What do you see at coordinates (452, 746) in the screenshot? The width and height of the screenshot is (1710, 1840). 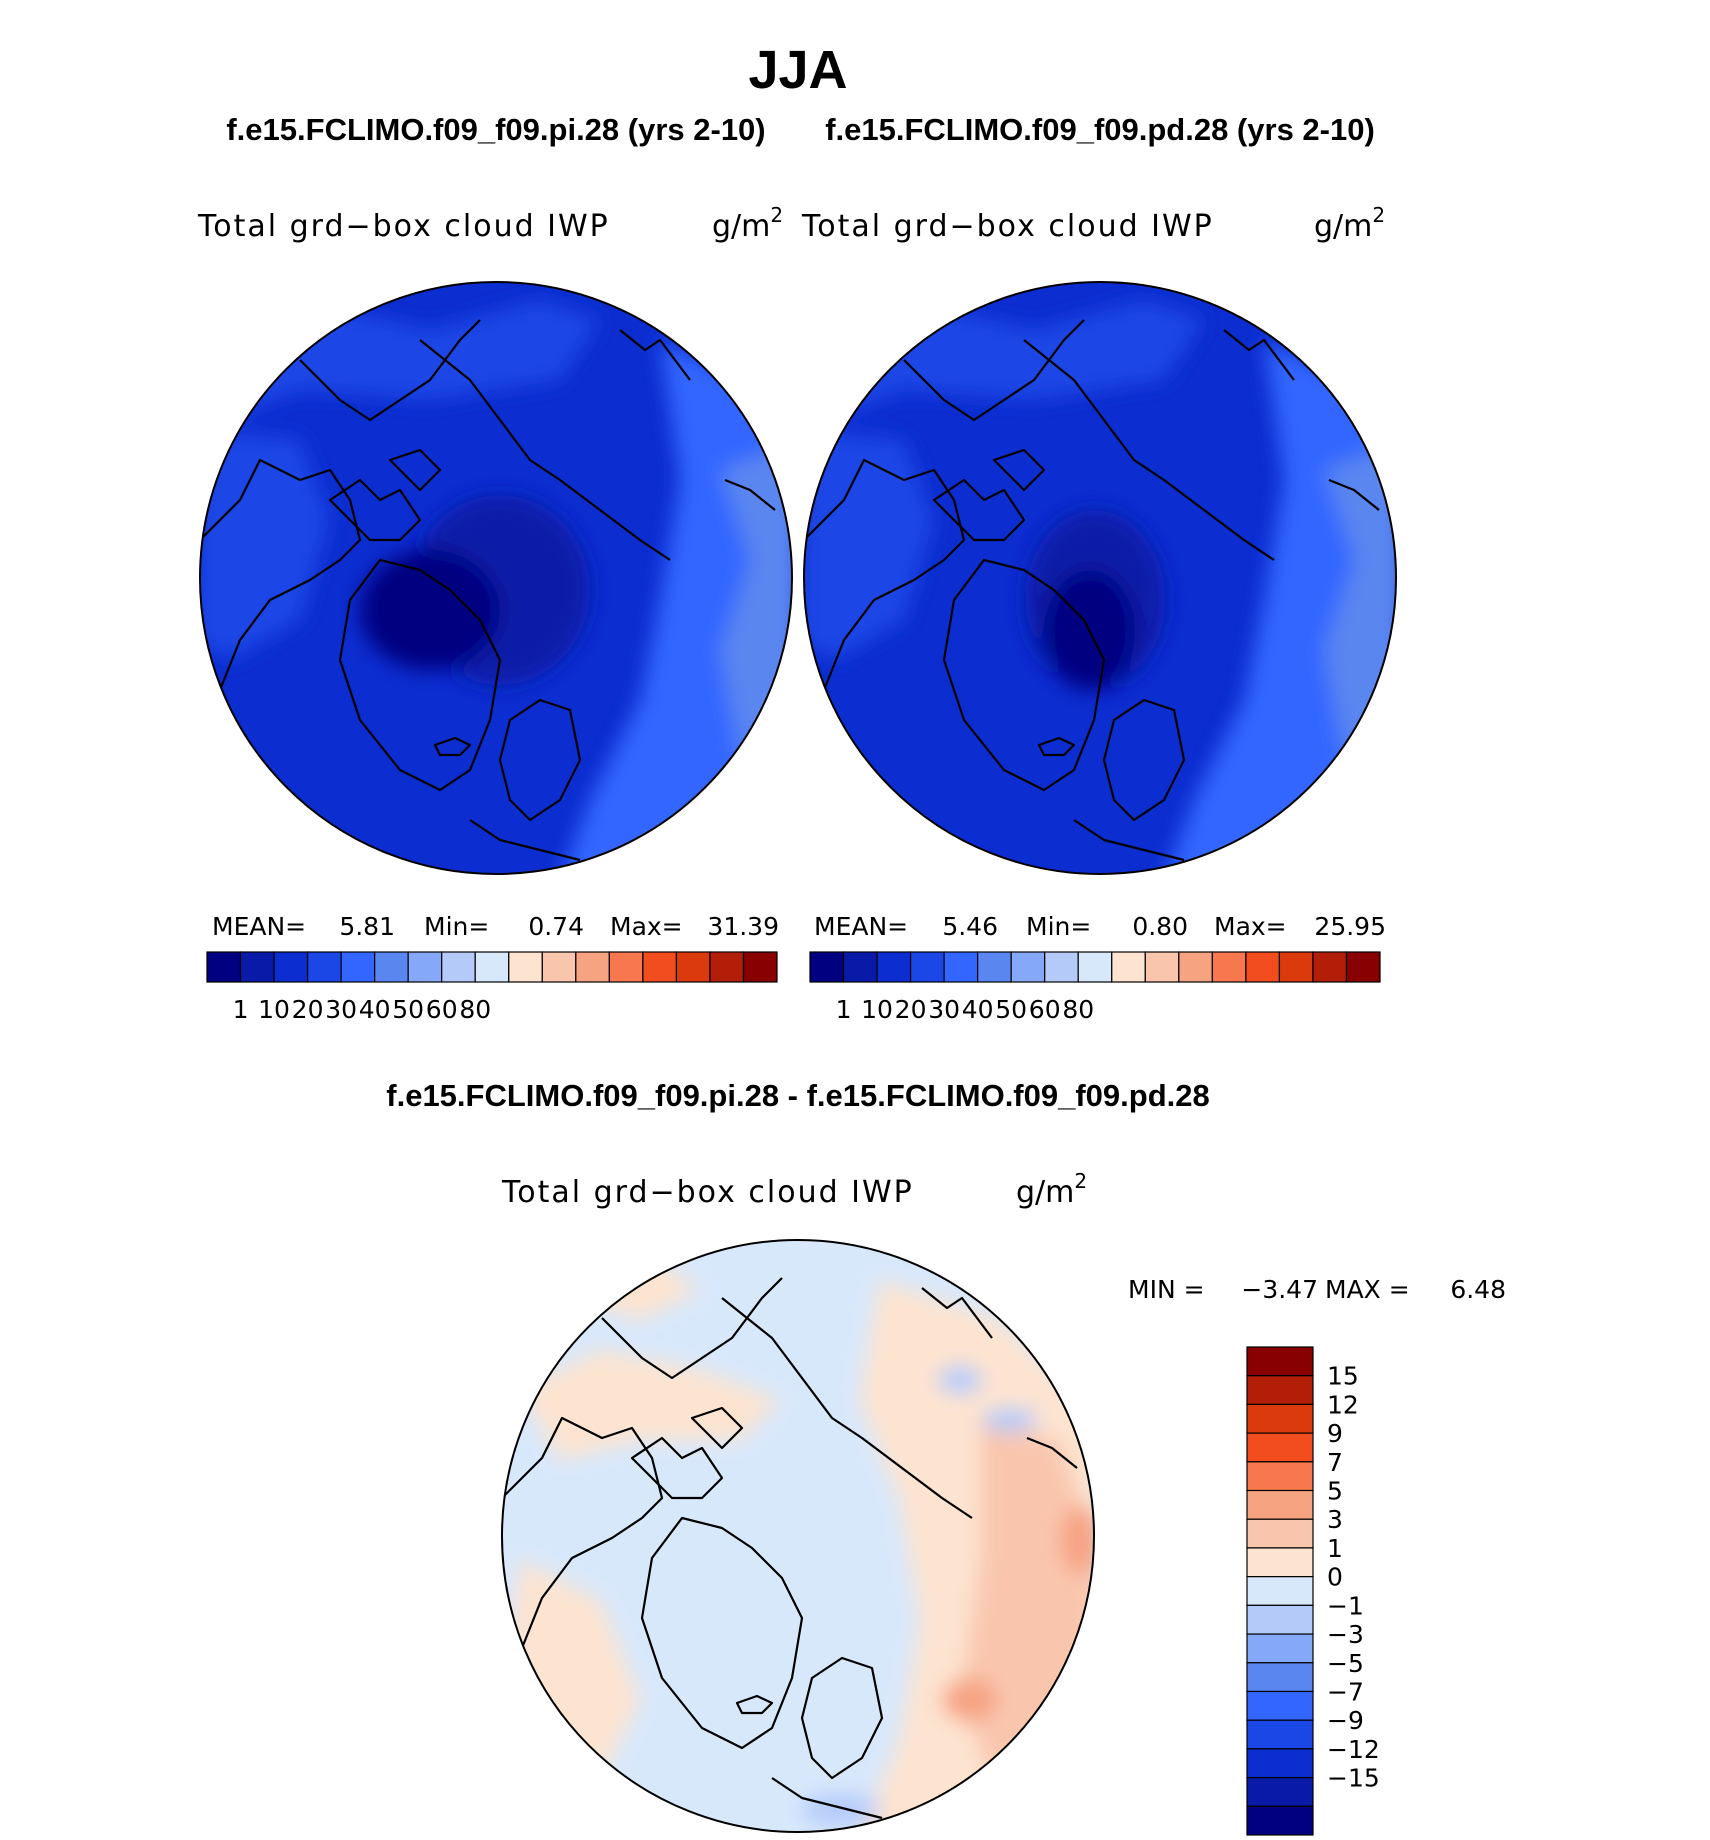 I see `panel-a-coast-iceland` at bounding box center [452, 746].